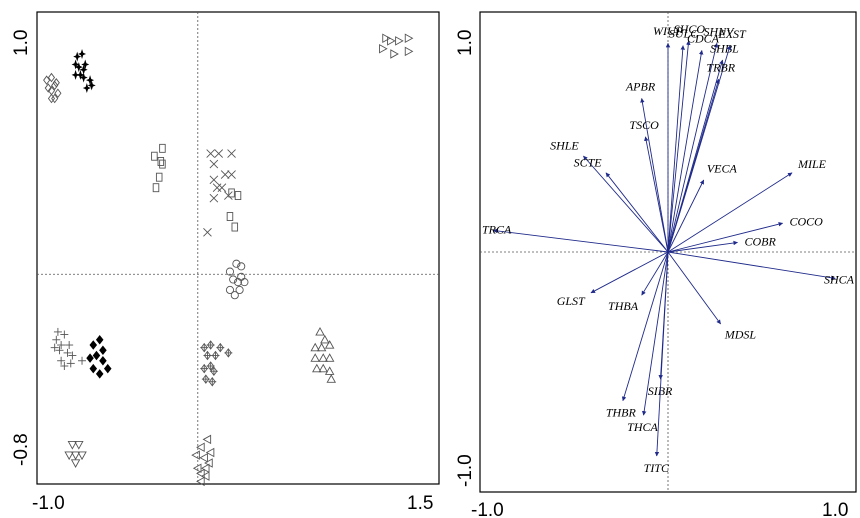 This screenshot has width=860, height=518. I want to click on left-y-tick-max: 1.0, so click(21, 43).